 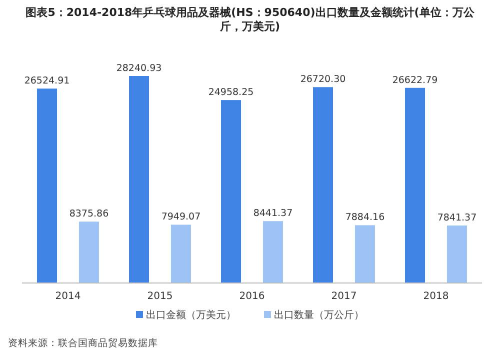 I want to click on text: 资料来源：联合国商品贸易数据库, so click(x=83, y=343).